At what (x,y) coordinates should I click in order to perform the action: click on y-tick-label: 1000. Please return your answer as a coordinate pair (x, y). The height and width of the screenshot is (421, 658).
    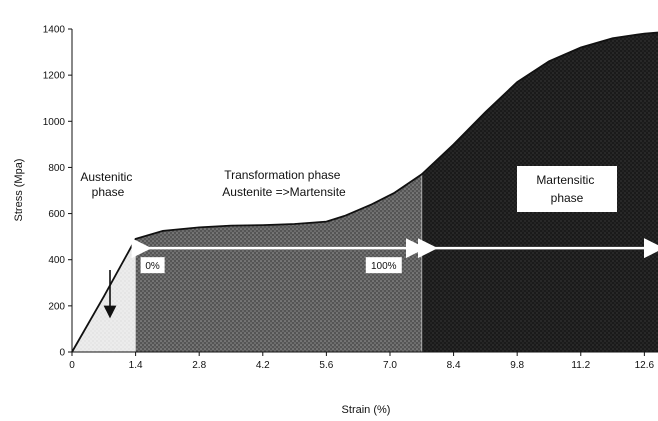
    Looking at the image, I should click on (54, 122).